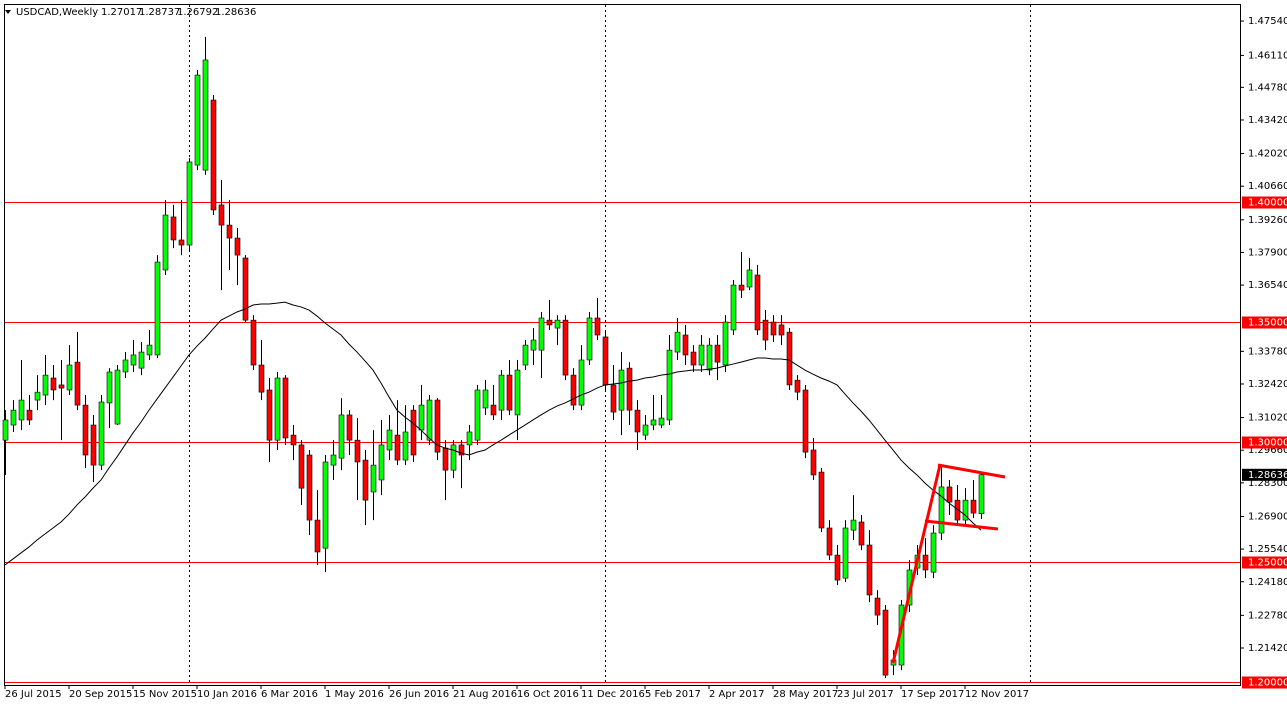 The image size is (1287, 708). Describe the element at coordinates (1267, 351) in the screenshot. I see `y-tick-label: 1.33780` at that location.